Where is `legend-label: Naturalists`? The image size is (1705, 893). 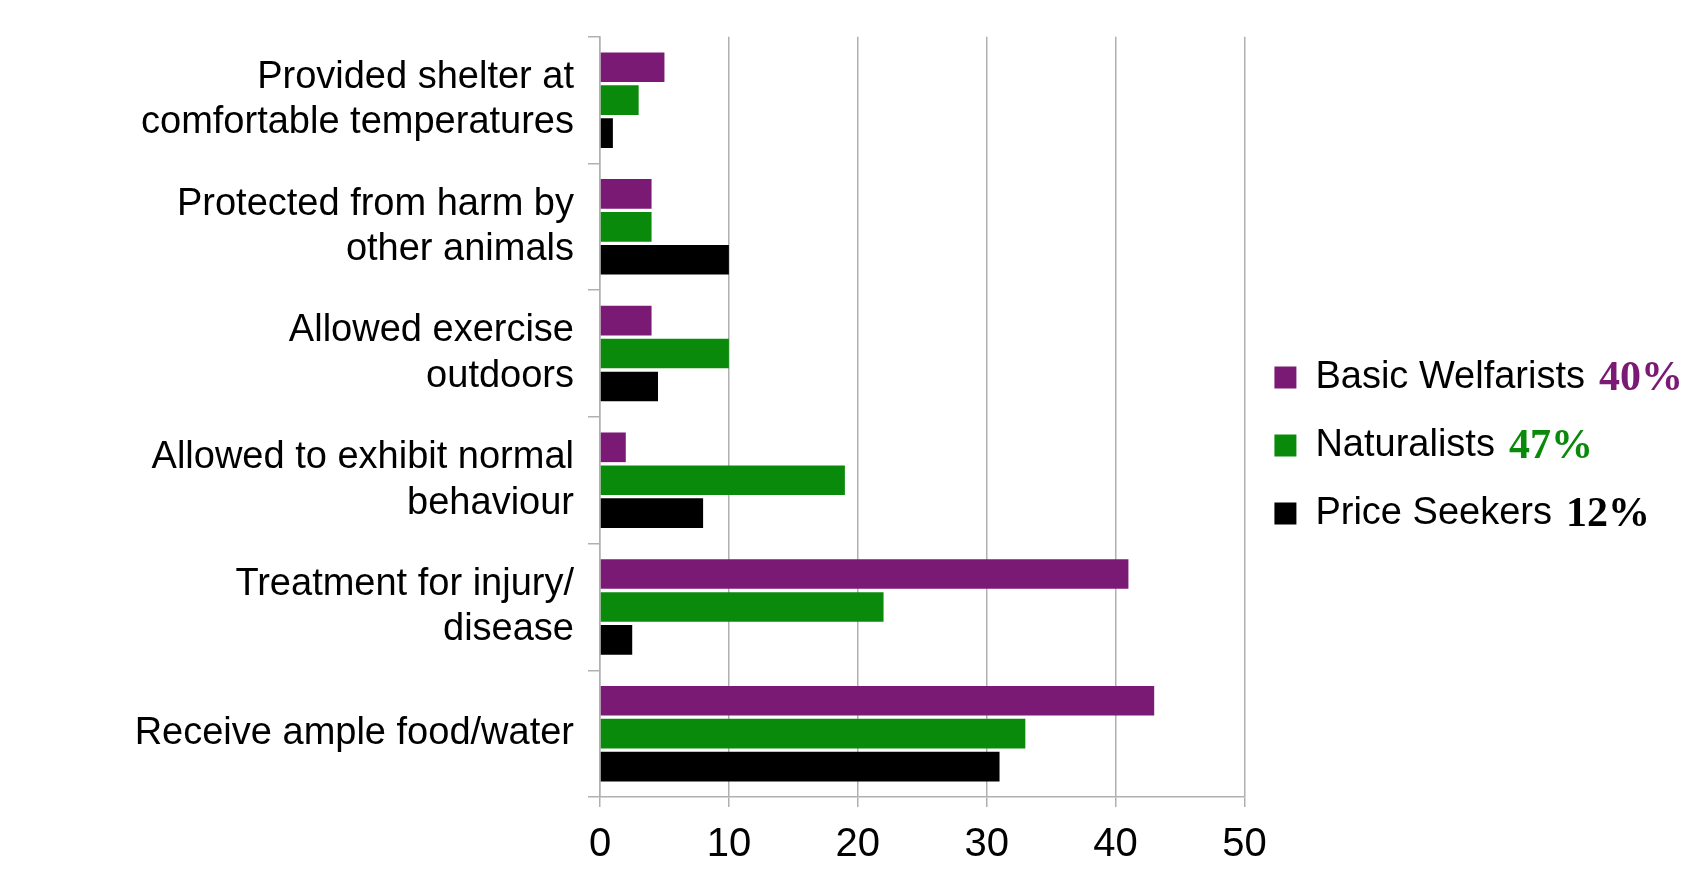
legend-label: Naturalists is located at coordinates (1405, 442).